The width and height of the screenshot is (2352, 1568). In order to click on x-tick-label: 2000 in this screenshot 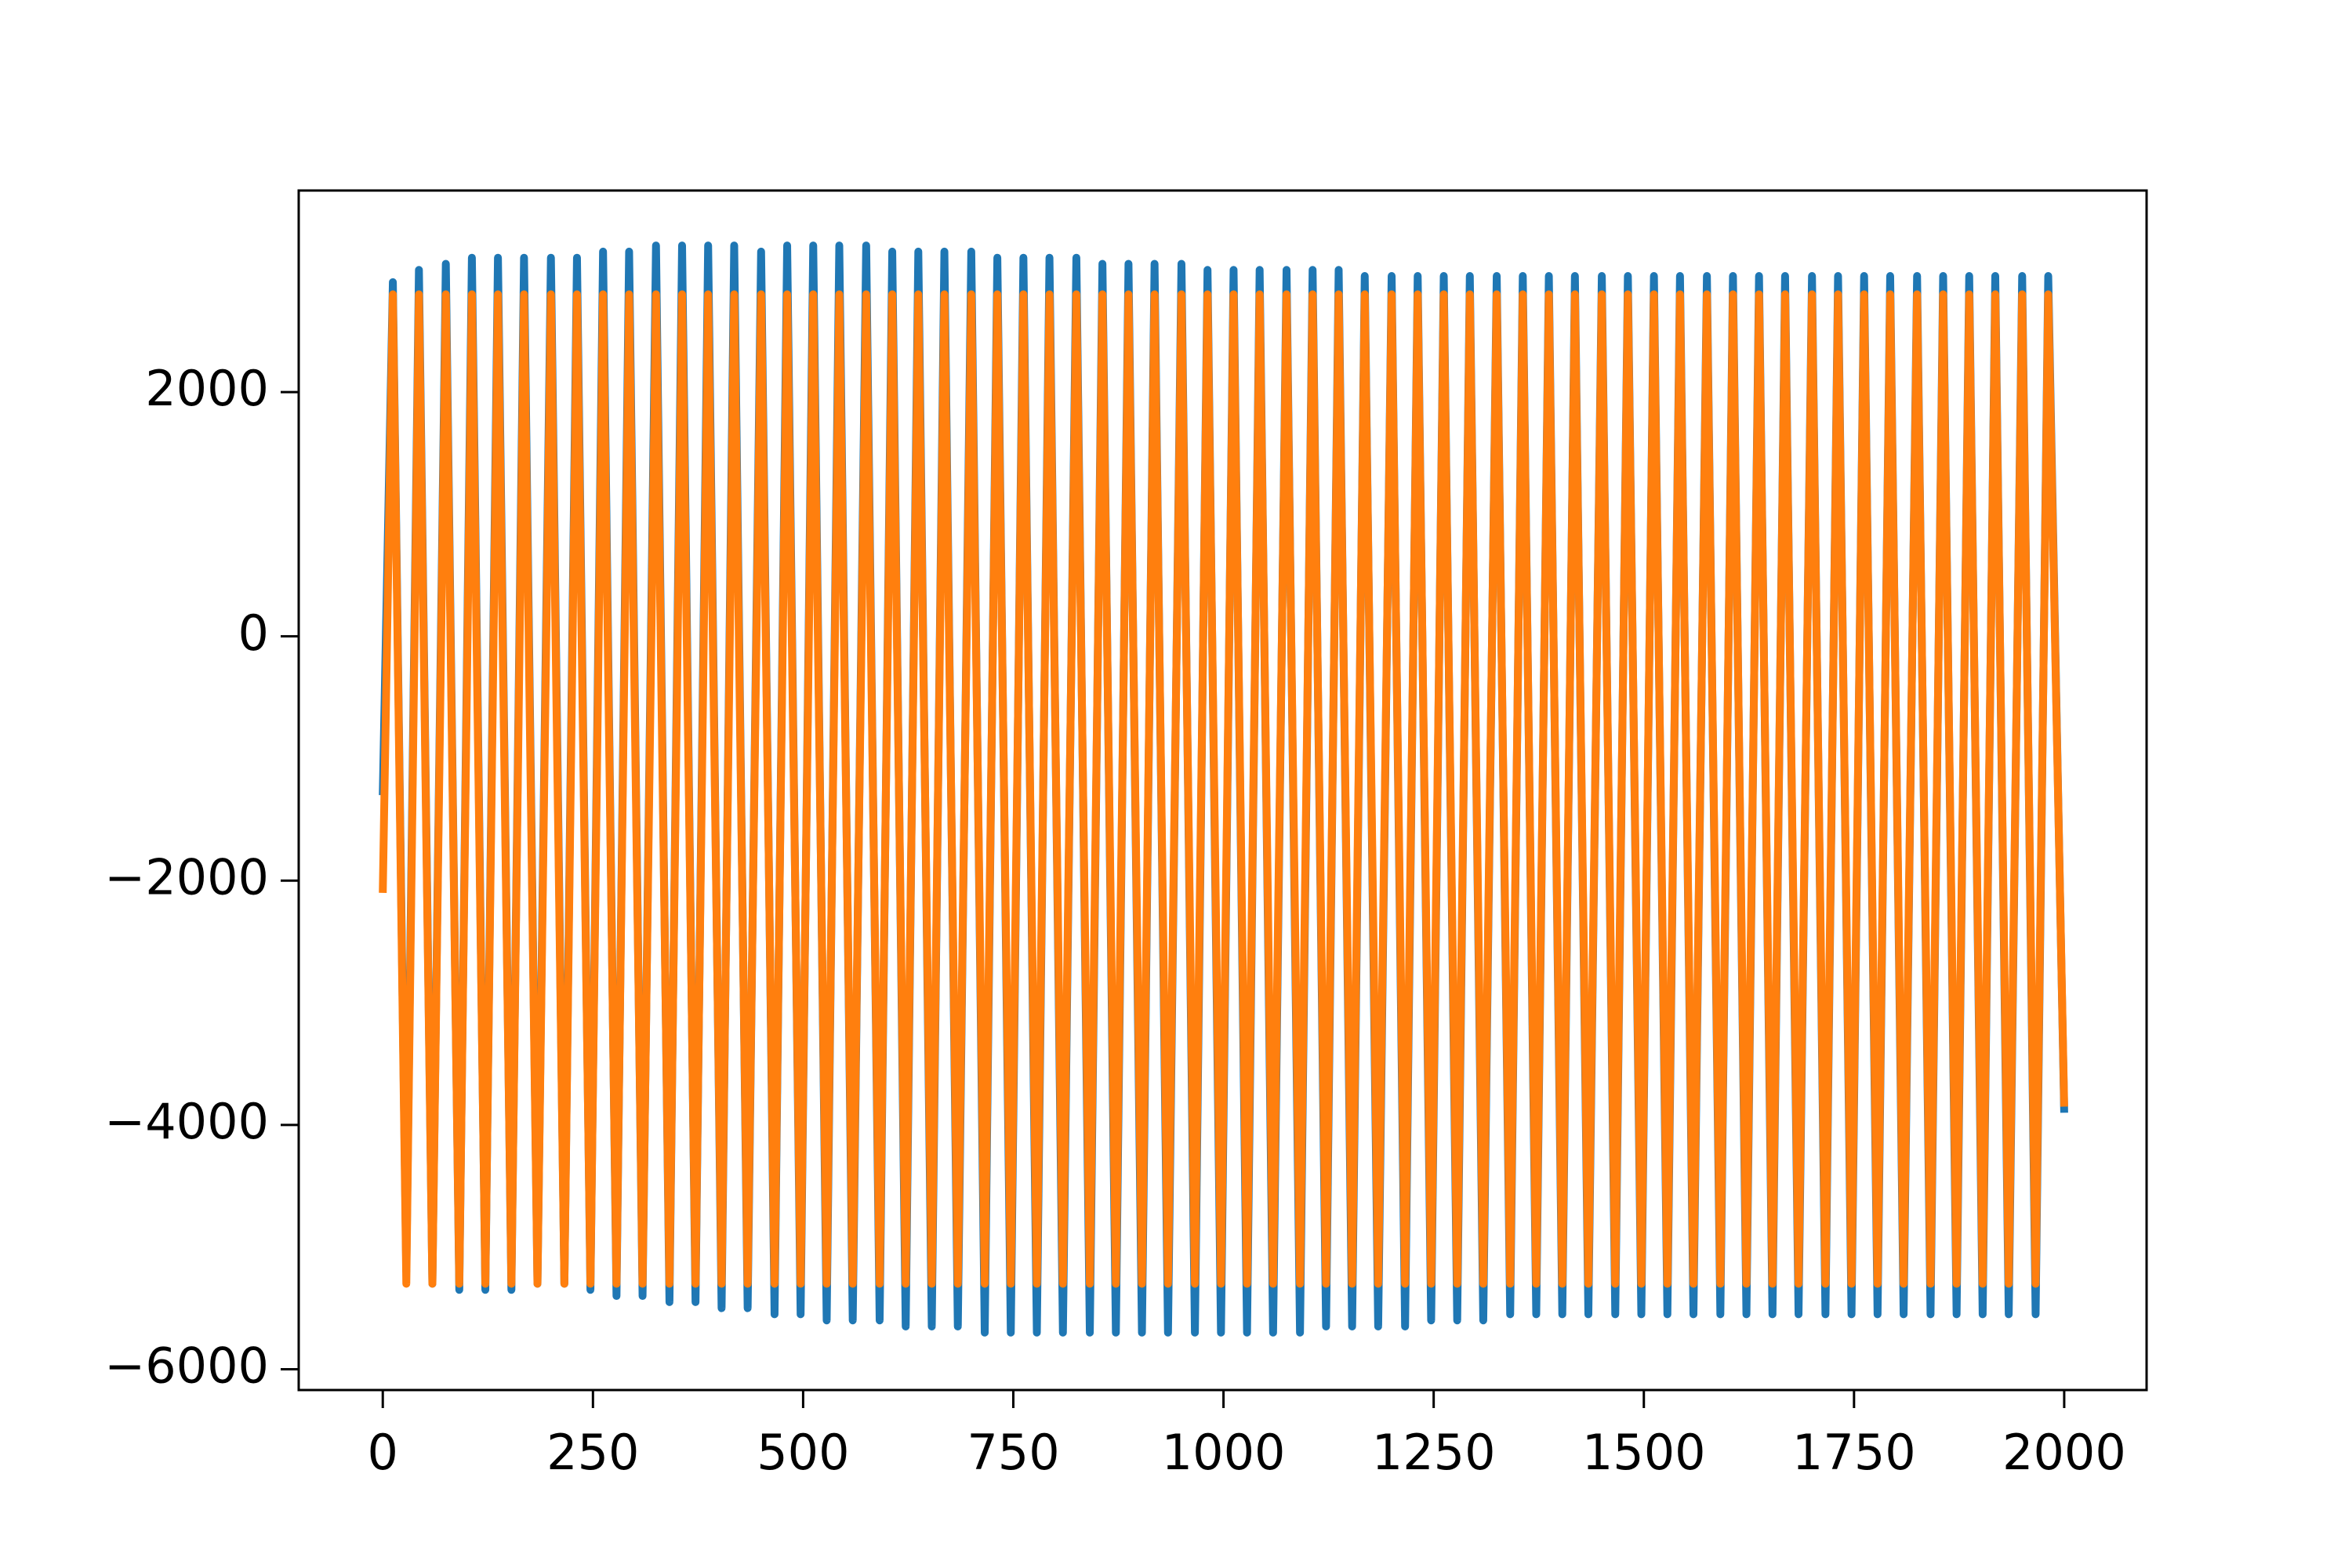, I will do `click(2064, 1452)`.